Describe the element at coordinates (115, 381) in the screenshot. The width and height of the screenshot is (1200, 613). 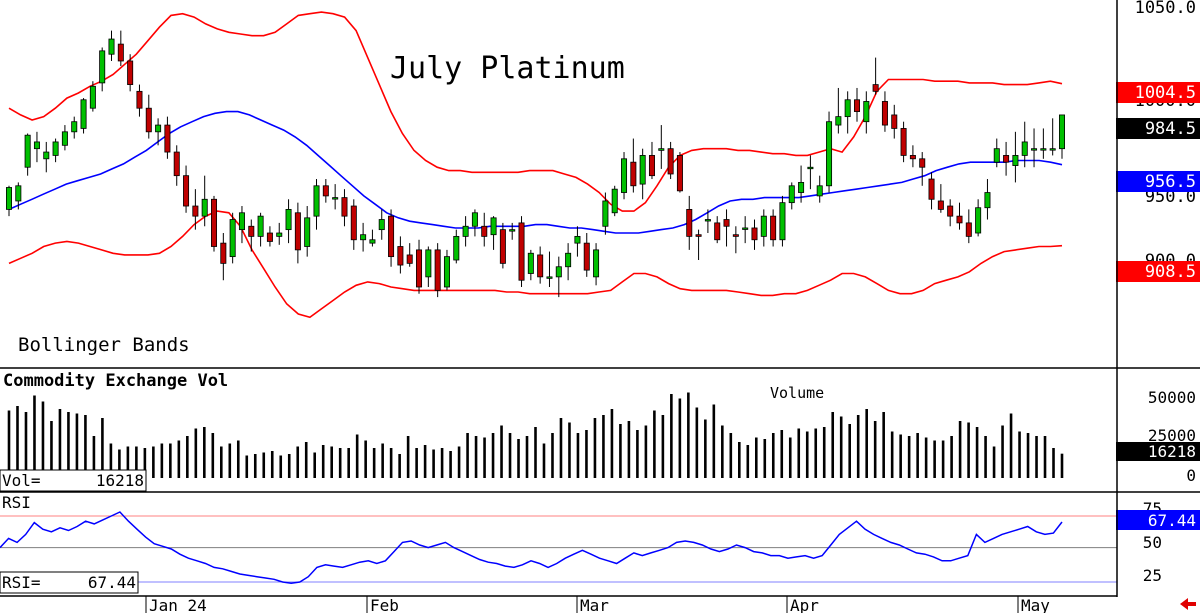
I see `volume-title: Commodity Exchange Vol` at that location.